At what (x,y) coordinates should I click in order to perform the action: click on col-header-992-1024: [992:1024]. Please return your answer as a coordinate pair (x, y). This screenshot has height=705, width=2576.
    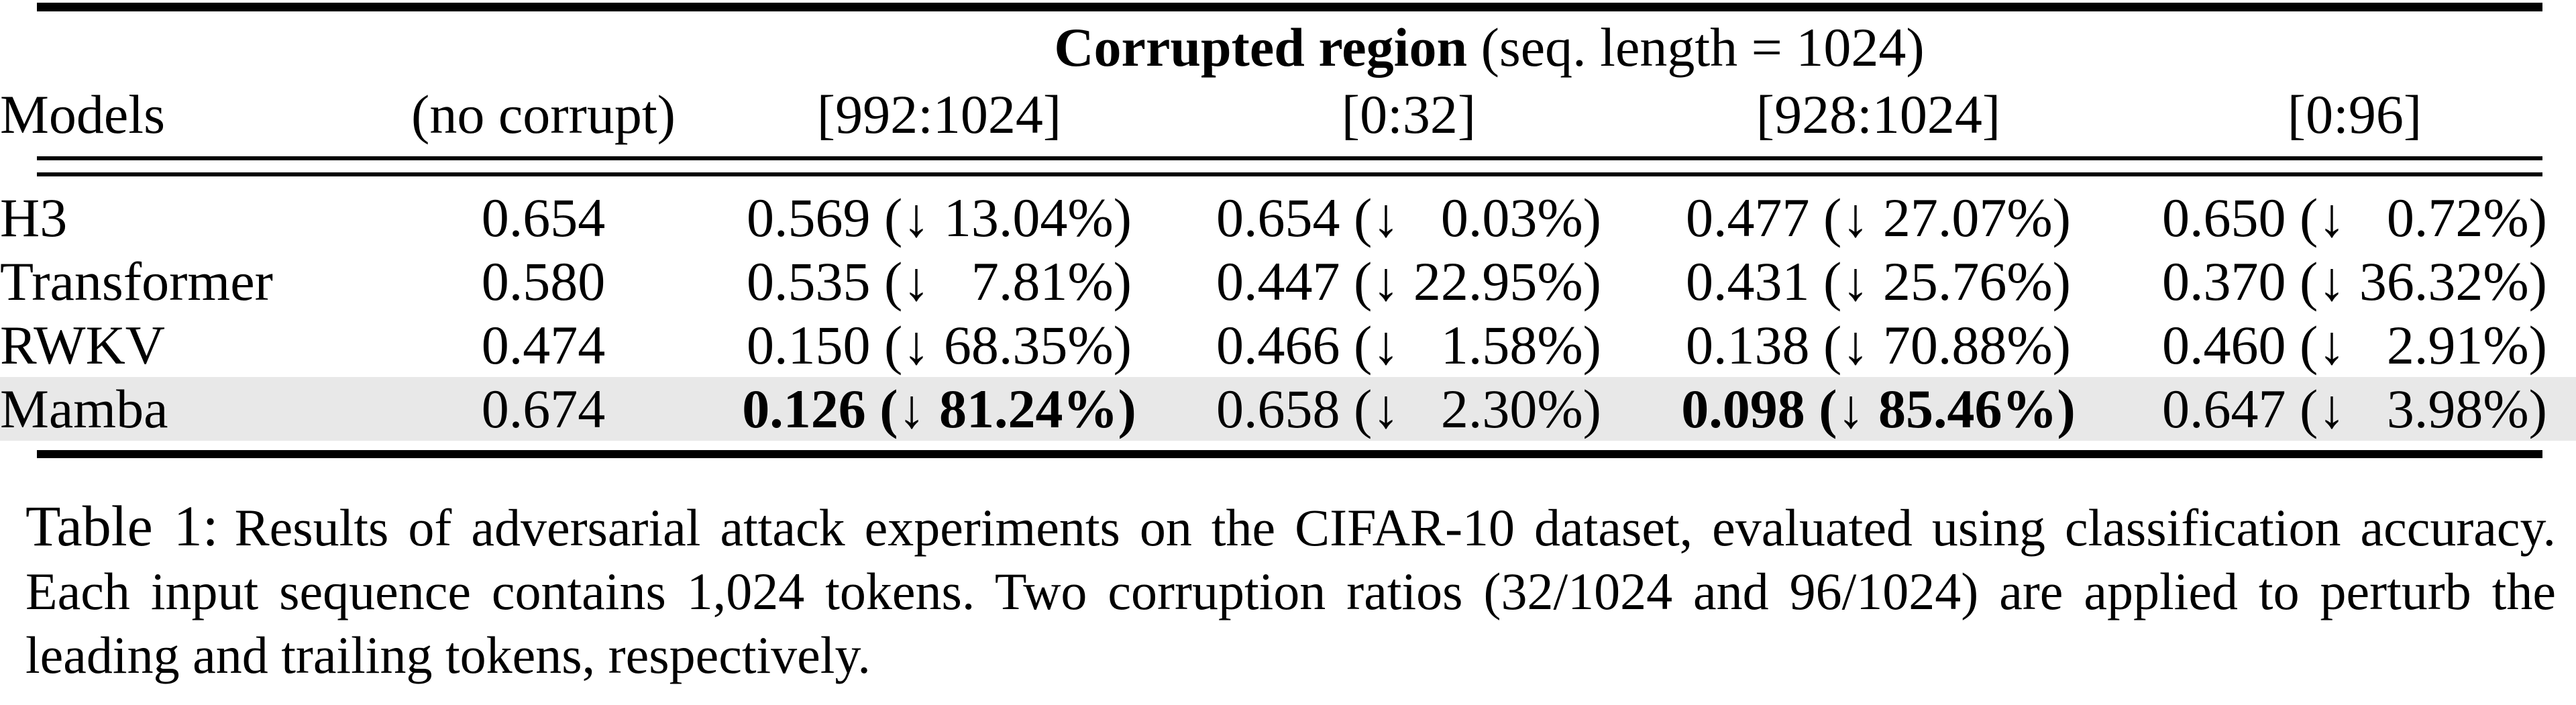
    Looking at the image, I should click on (939, 114).